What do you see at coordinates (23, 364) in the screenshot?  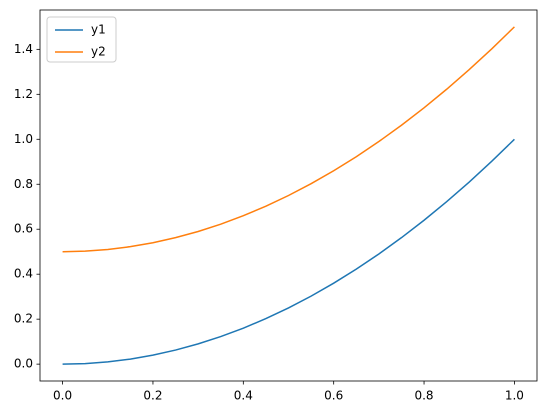 I see `y-tick-label: 0.0` at bounding box center [23, 364].